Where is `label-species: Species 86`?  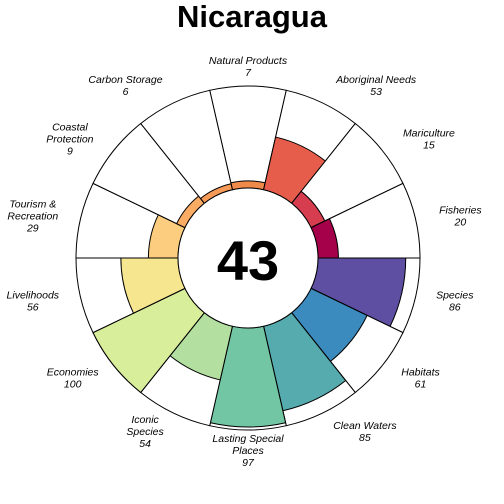
label-species: Species 86 is located at coordinates (455, 302).